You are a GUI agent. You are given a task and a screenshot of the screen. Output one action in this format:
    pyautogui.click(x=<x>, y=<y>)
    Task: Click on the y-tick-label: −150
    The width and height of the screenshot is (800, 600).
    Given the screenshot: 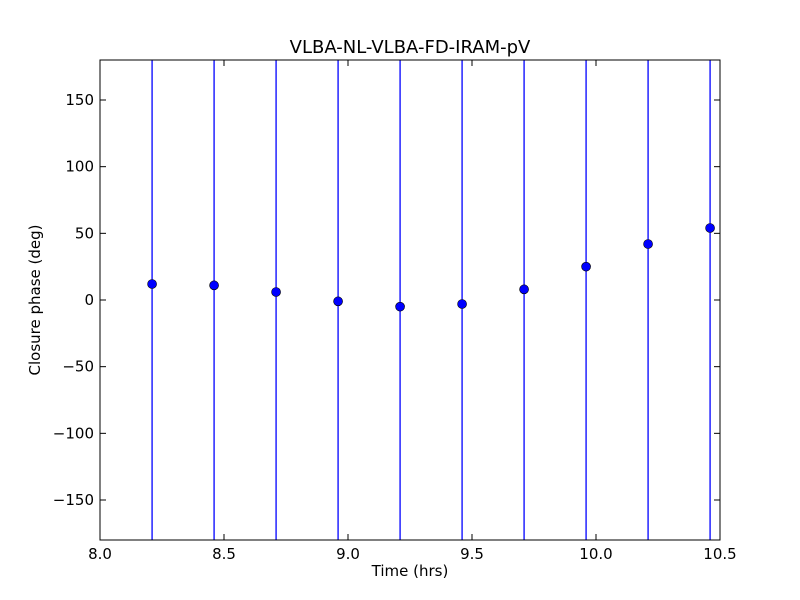 What is the action you would take?
    pyautogui.click(x=73, y=500)
    